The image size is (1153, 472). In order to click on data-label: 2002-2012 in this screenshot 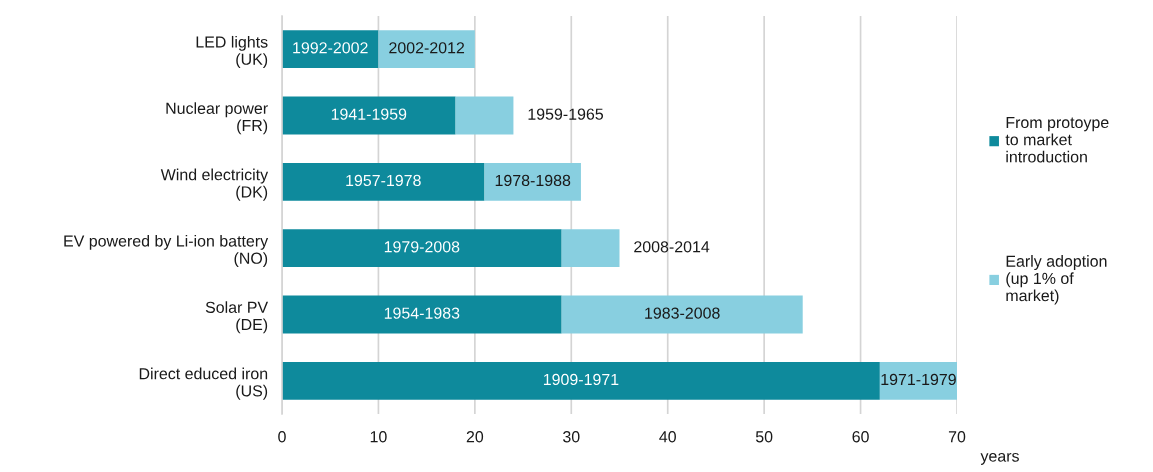, I will do `click(427, 48)`.